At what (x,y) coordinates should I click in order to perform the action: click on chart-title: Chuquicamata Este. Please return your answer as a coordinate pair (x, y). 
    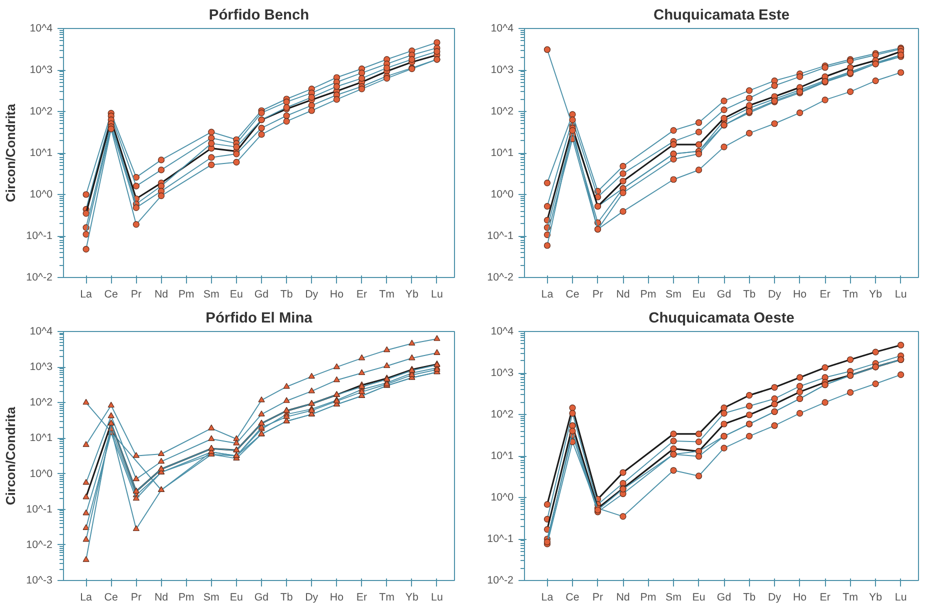
    Looking at the image, I should click on (721, 16).